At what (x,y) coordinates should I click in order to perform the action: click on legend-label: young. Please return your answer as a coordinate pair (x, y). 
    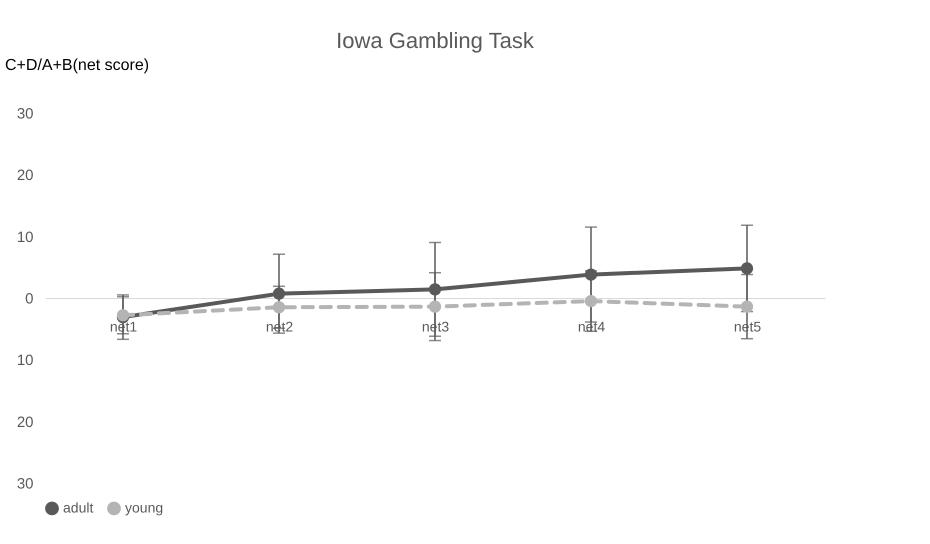
    Looking at the image, I should click on (144, 507).